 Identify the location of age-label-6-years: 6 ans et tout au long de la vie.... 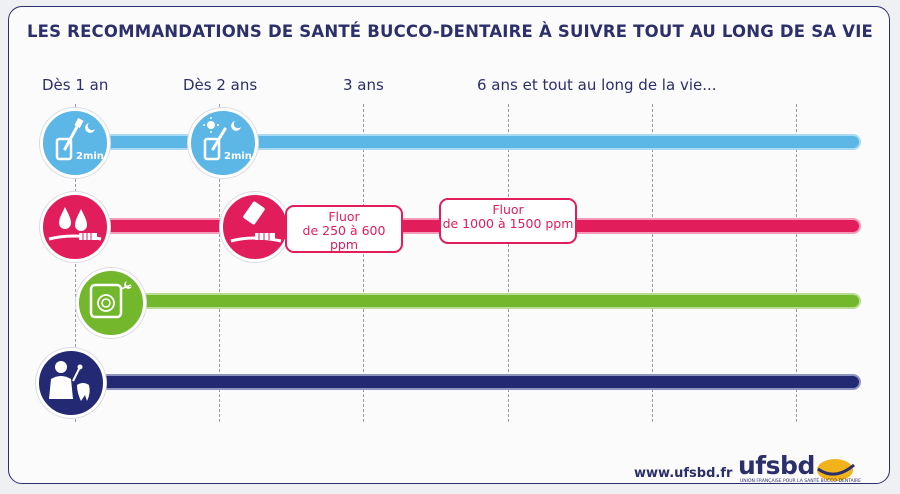
(597, 85).